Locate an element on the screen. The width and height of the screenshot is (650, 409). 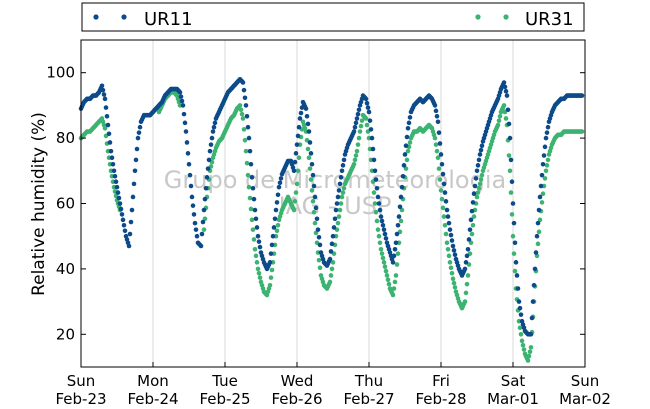
x-tick-label-day: Sun is located at coordinates (585, 381).